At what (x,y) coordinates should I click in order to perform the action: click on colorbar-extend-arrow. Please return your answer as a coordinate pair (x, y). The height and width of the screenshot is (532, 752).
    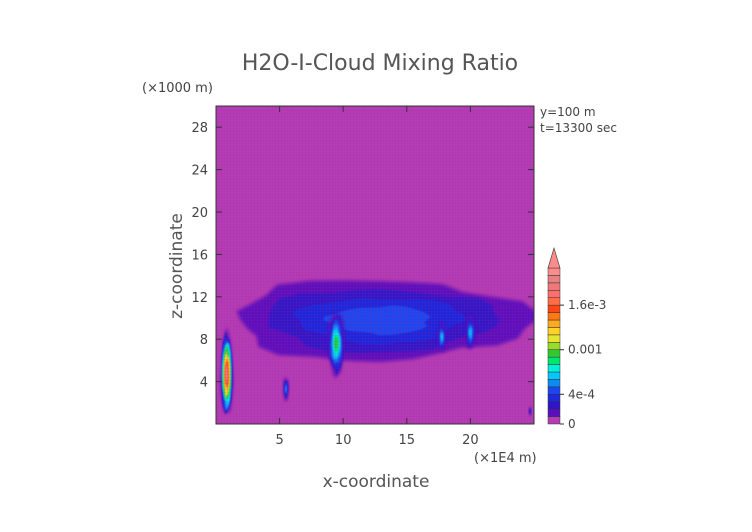
    Looking at the image, I should click on (554, 257).